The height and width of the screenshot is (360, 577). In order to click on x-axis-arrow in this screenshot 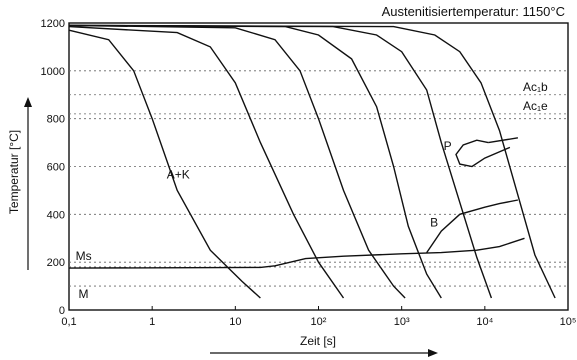, I will do `click(324, 353)`.